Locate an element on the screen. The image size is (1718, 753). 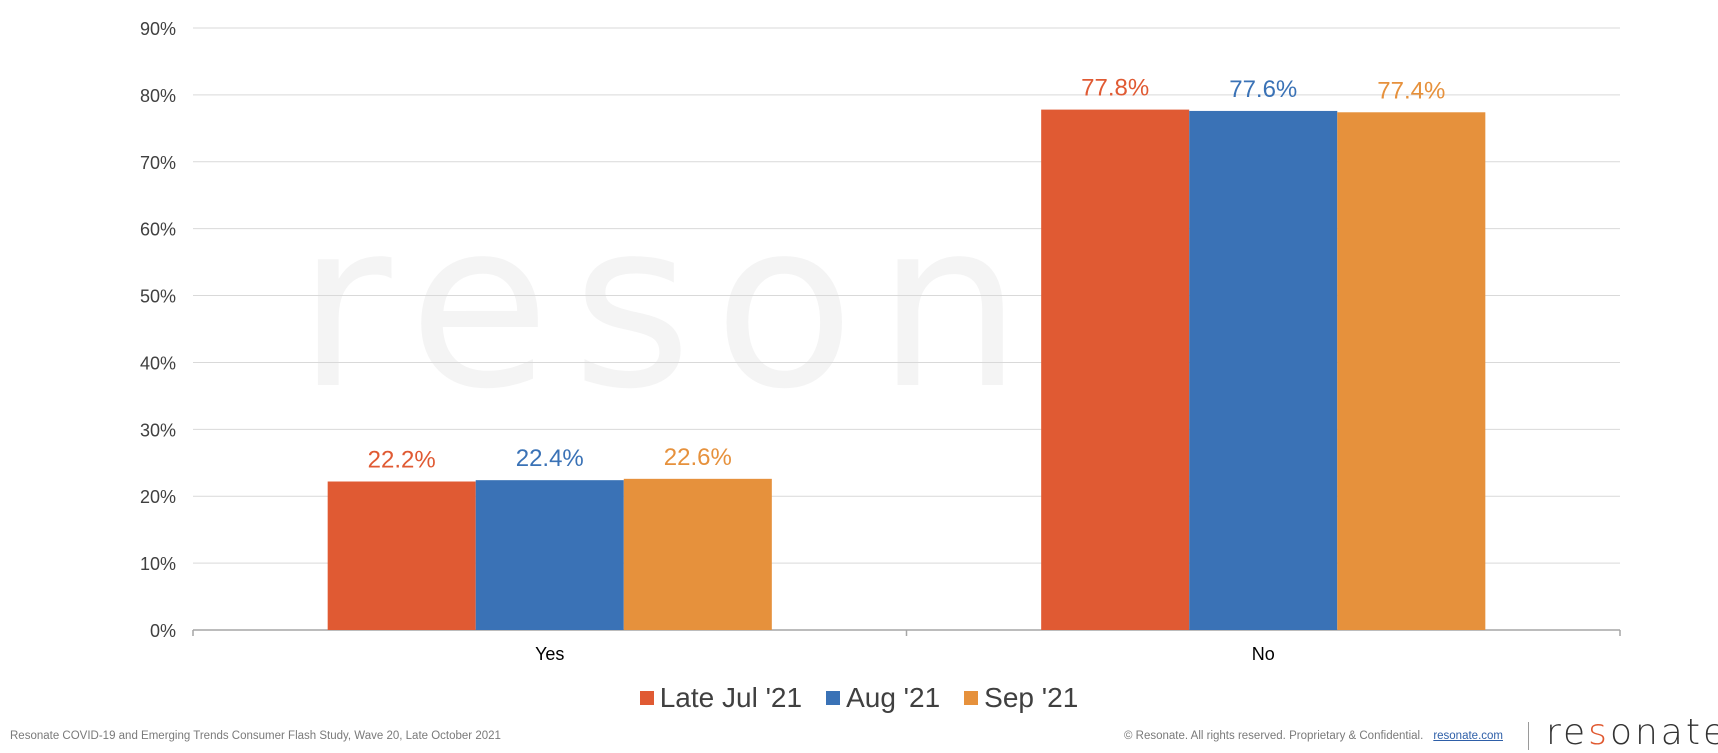
legend-item: Late Jul '21 is located at coordinates (721, 698).